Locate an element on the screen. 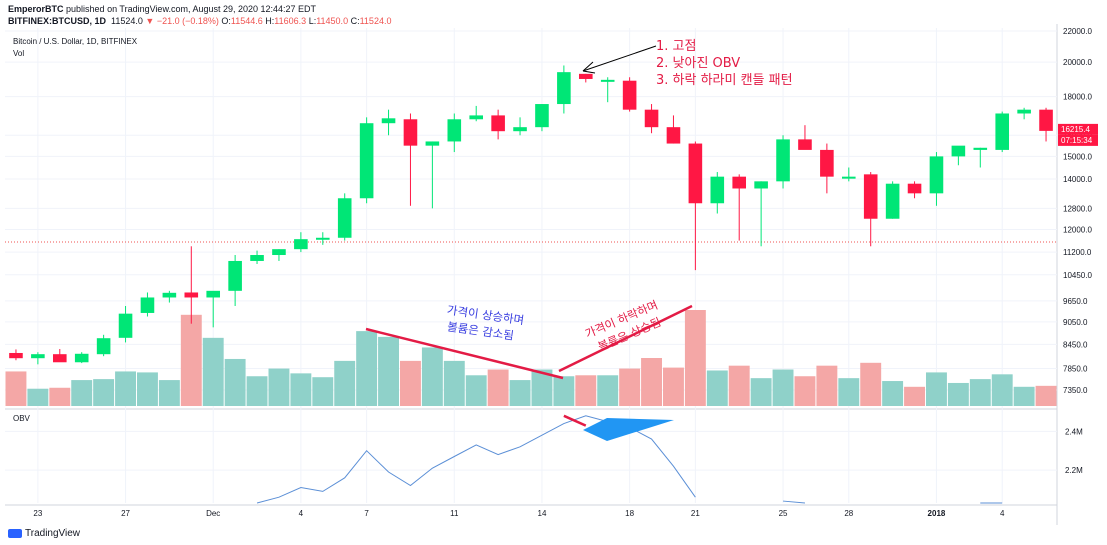 This screenshot has width=1107, height=545. y-tick-label: 20000.0 is located at coordinates (1077, 62).